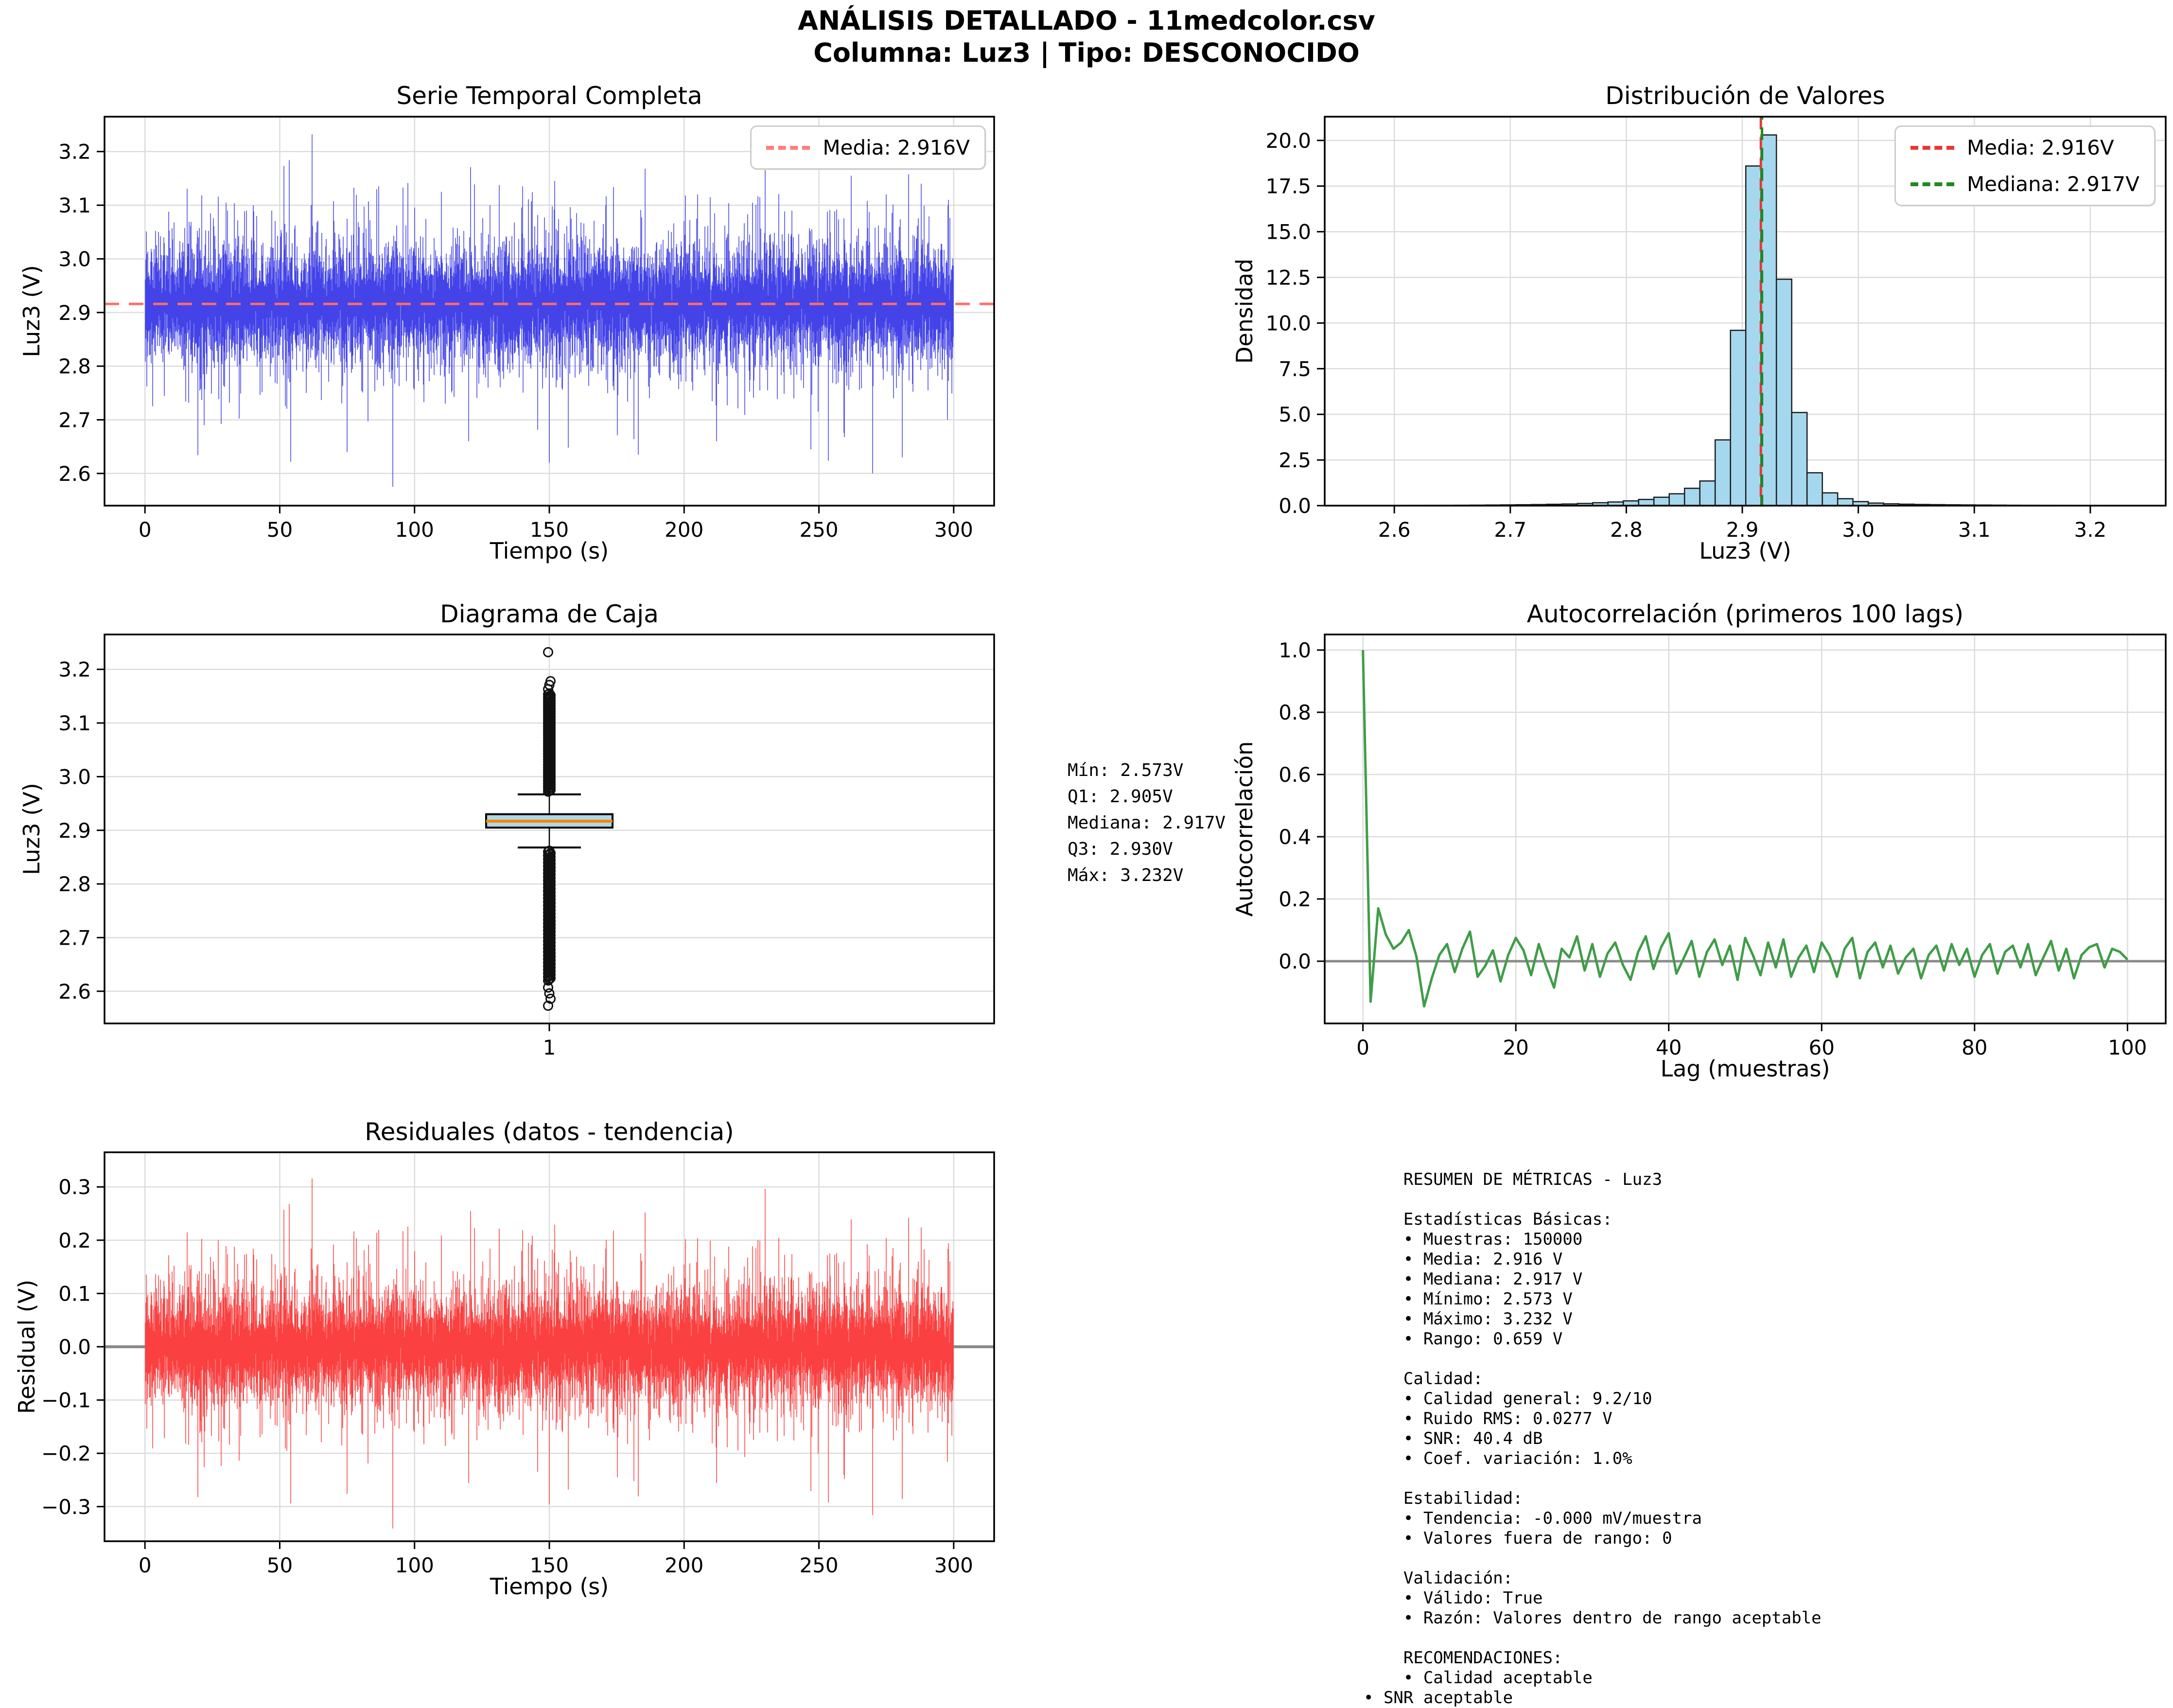 The image size is (2173, 1708). Describe the element at coordinates (1295, 369) in the screenshot. I see `y-tick-label: 7.5` at that location.